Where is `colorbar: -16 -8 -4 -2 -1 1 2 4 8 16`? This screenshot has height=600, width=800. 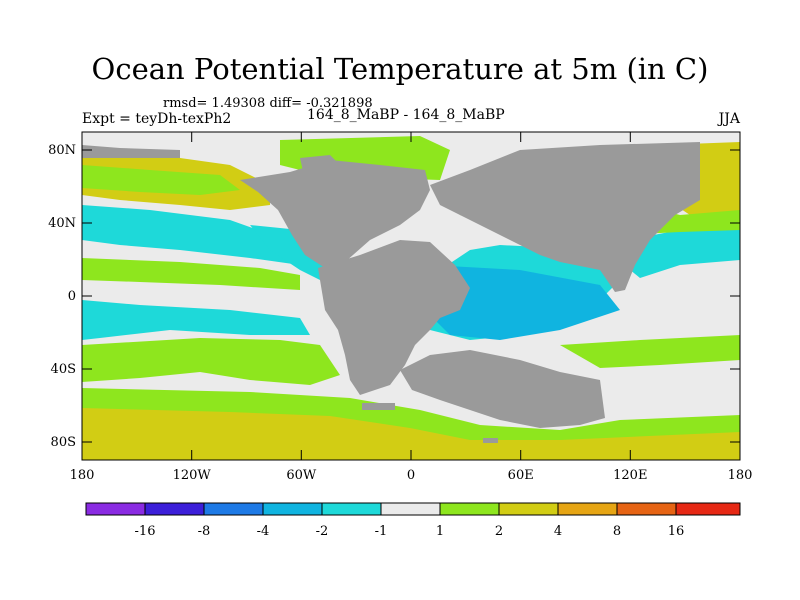 colorbar: -16 -8 -4 -2 -1 1 2 4 8 16 is located at coordinates (413, 520).